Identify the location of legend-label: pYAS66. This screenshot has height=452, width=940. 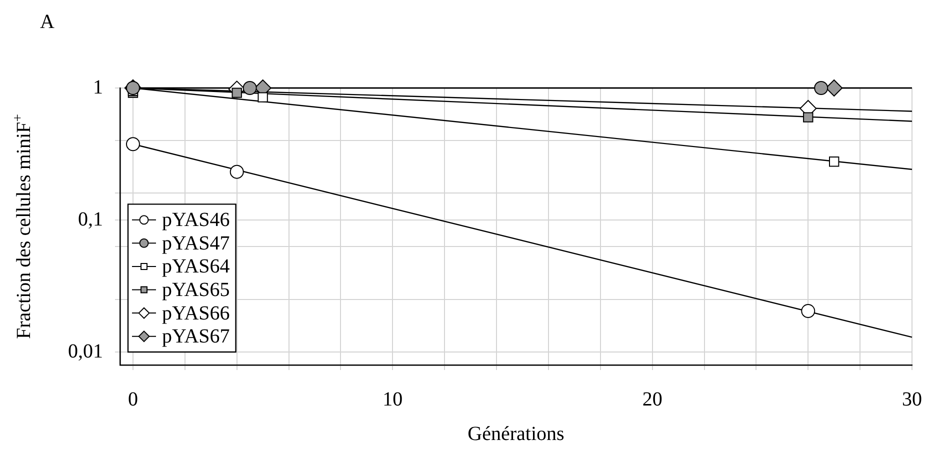
(196, 313).